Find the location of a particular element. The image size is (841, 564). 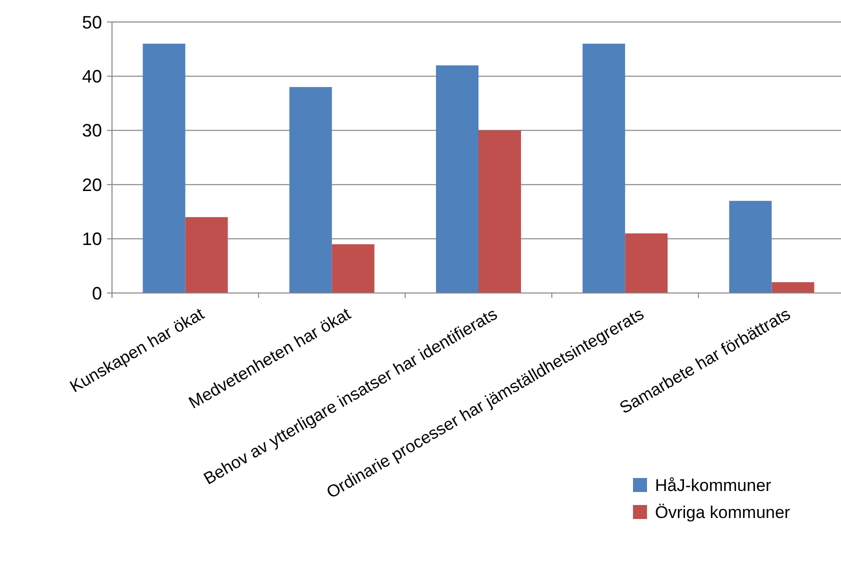

y-tick-label: 0 is located at coordinates (97, 293).